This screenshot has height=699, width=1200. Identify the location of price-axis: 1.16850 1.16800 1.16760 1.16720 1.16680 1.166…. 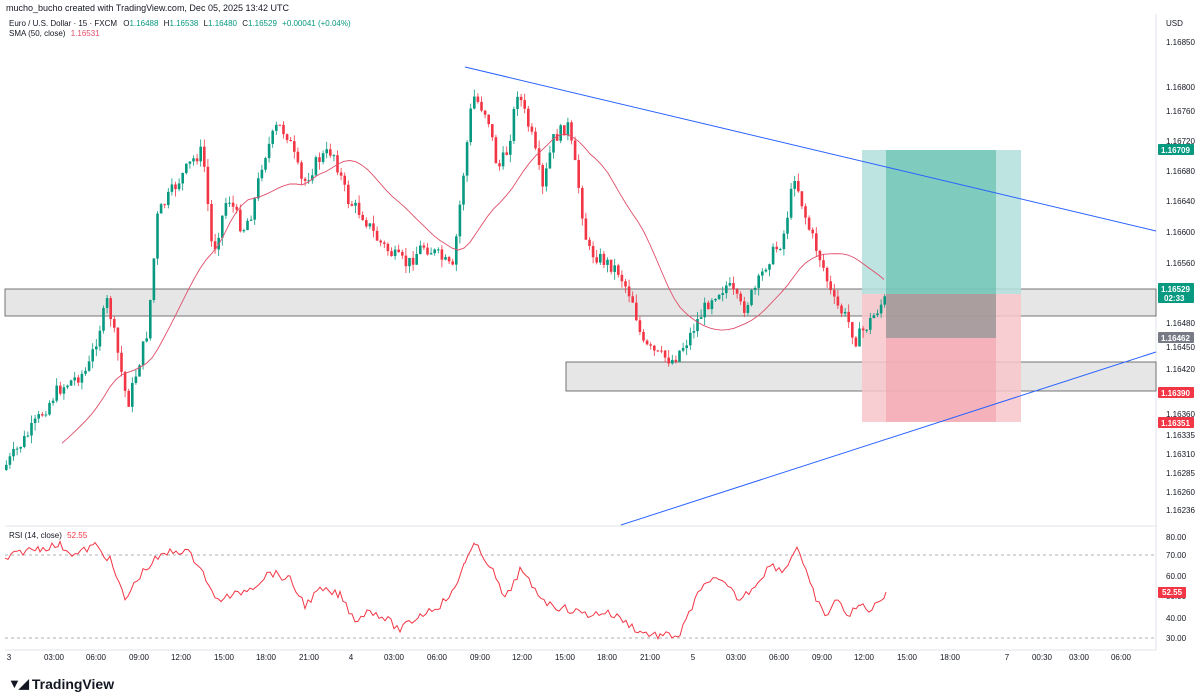
(1180, 276).